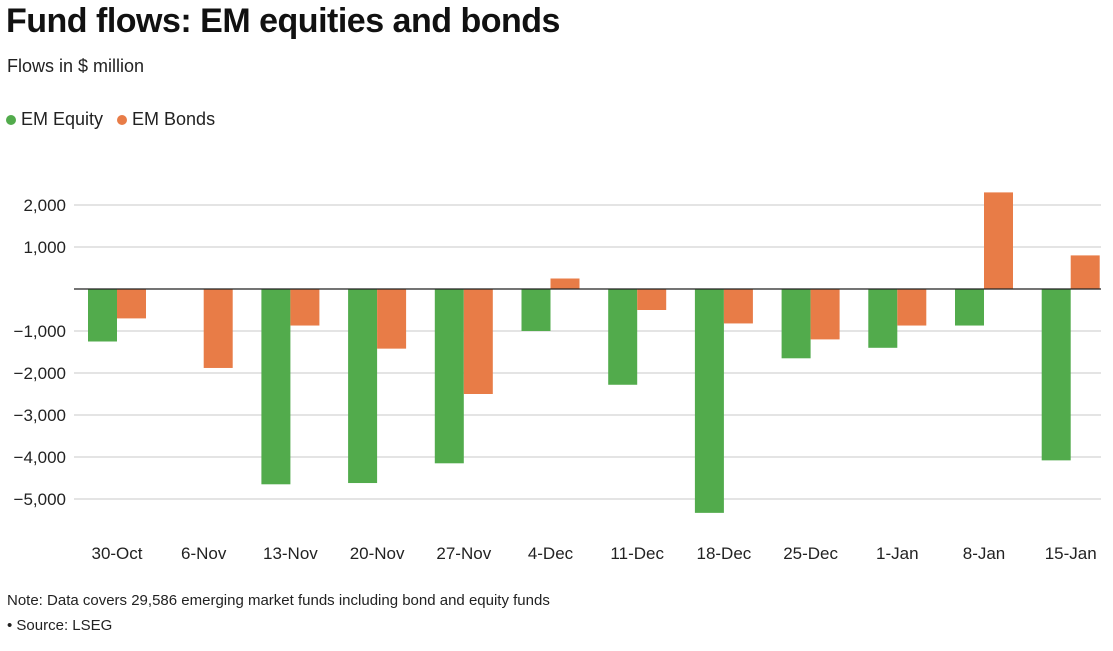 This screenshot has width=1113, height=651. I want to click on legend-label-bonds: EM Bonds, so click(174, 119).